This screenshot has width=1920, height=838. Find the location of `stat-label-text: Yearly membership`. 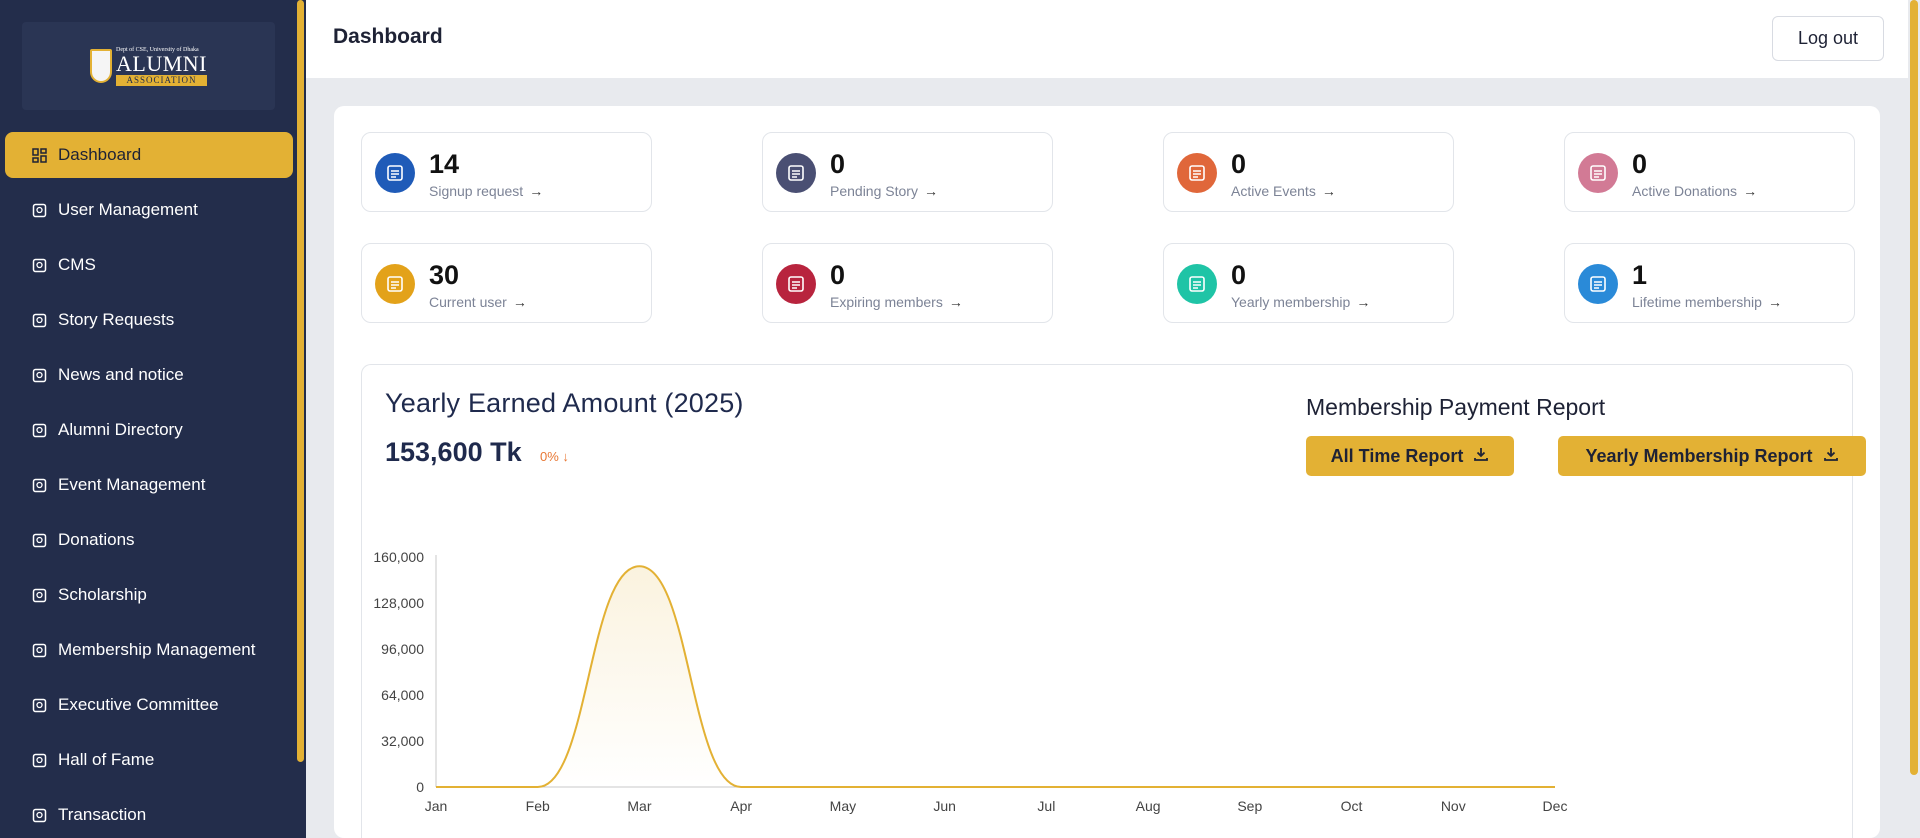

stat-label-text: Yearly membership is located at coordinates (1291, 302).